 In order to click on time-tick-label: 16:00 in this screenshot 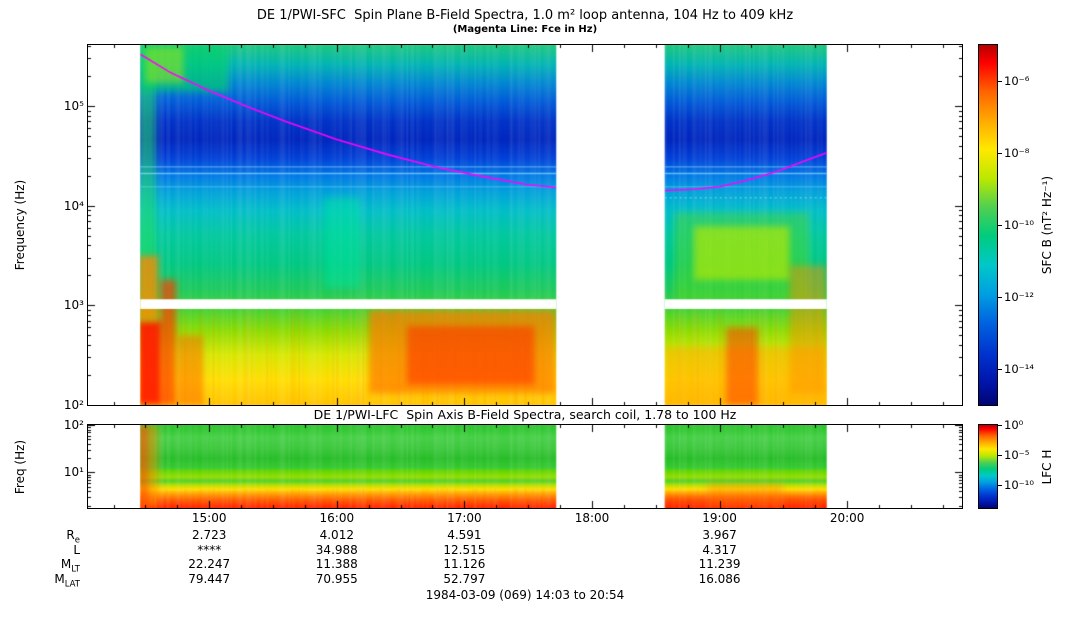, I will do `click(337, 518)`.